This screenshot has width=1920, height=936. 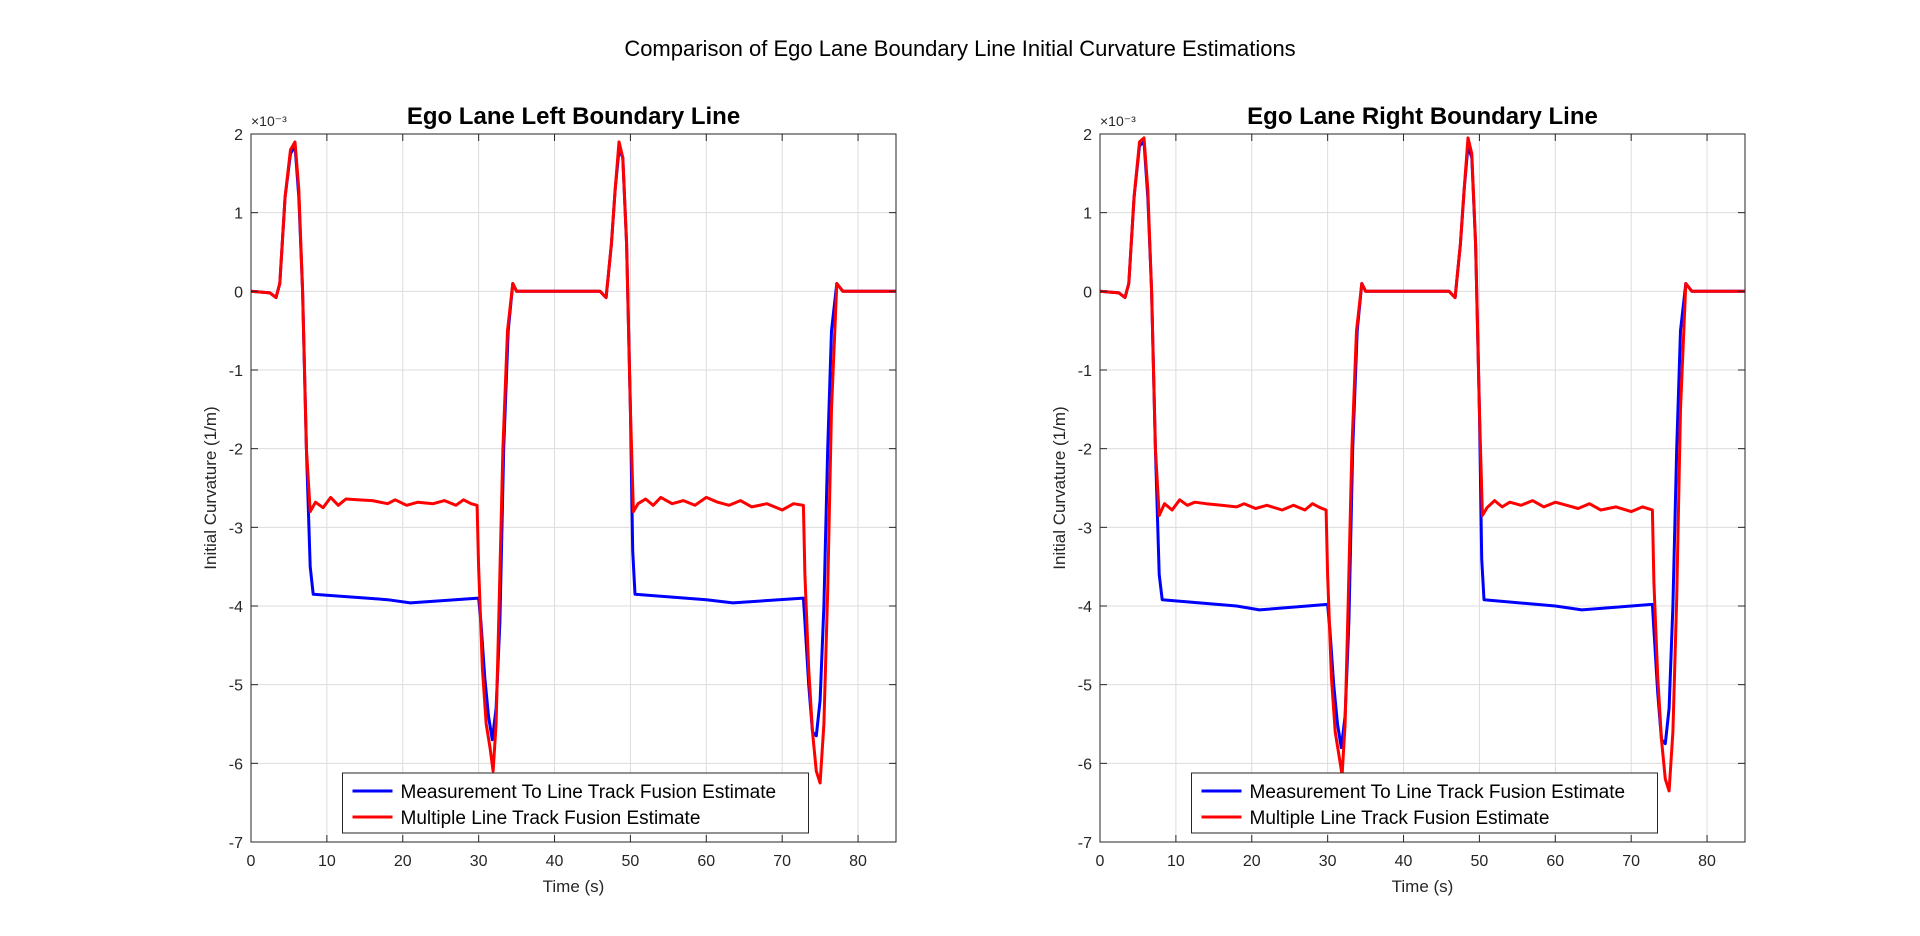 I want to click on axes-title: Ego Lane Right Boundary Line, so click(x=1422, y=116).